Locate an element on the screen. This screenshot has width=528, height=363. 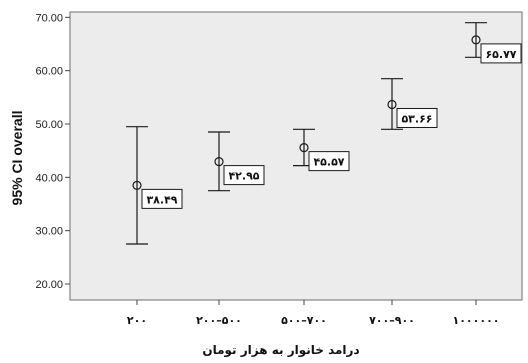
data-label: ۴۵.۵۷ is located at coordinates (328, 162).